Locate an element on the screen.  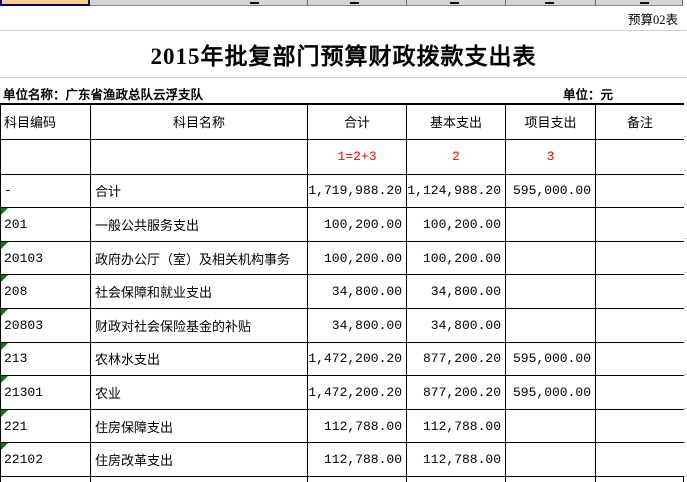
cell-subject-name: 社会保障和就业支出 is located at coordinates (199, 291).